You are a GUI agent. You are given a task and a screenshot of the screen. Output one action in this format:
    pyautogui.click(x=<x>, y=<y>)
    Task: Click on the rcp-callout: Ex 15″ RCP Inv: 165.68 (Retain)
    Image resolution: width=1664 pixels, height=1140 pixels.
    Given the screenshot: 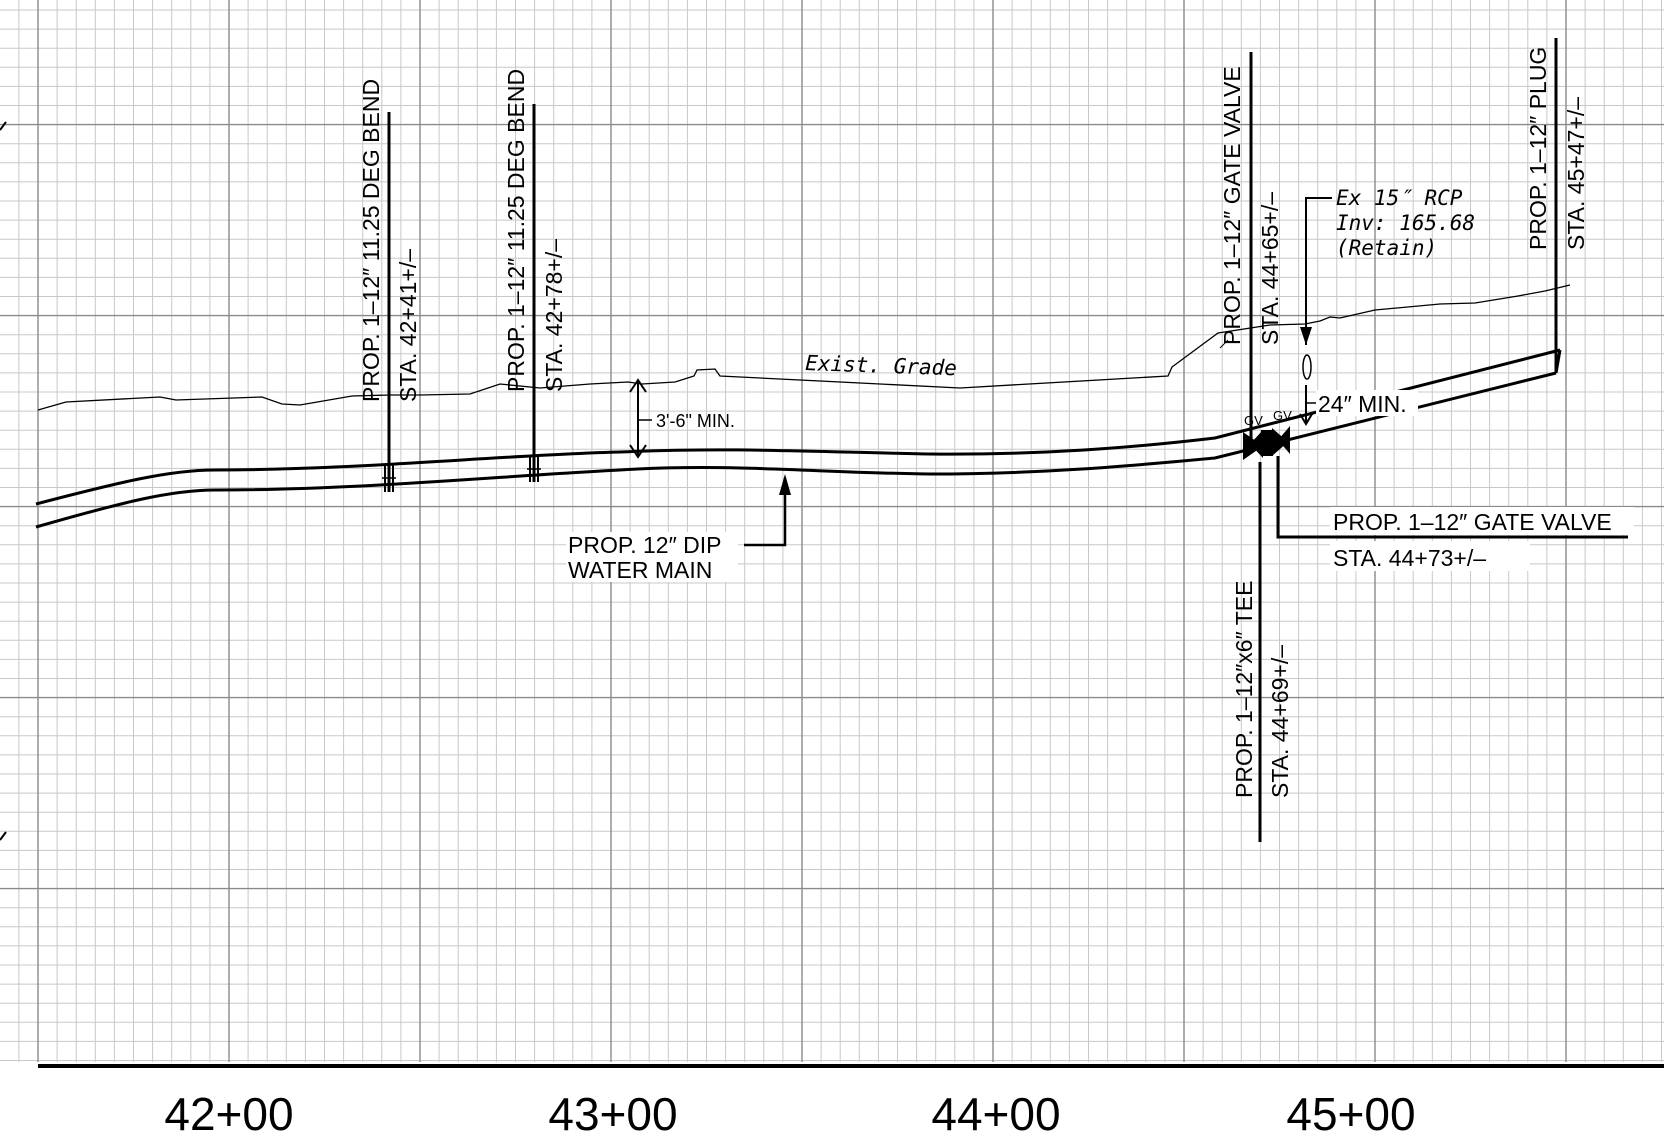 What is the action you would take?
    pyautogui.click(x=1387, y=283)
    